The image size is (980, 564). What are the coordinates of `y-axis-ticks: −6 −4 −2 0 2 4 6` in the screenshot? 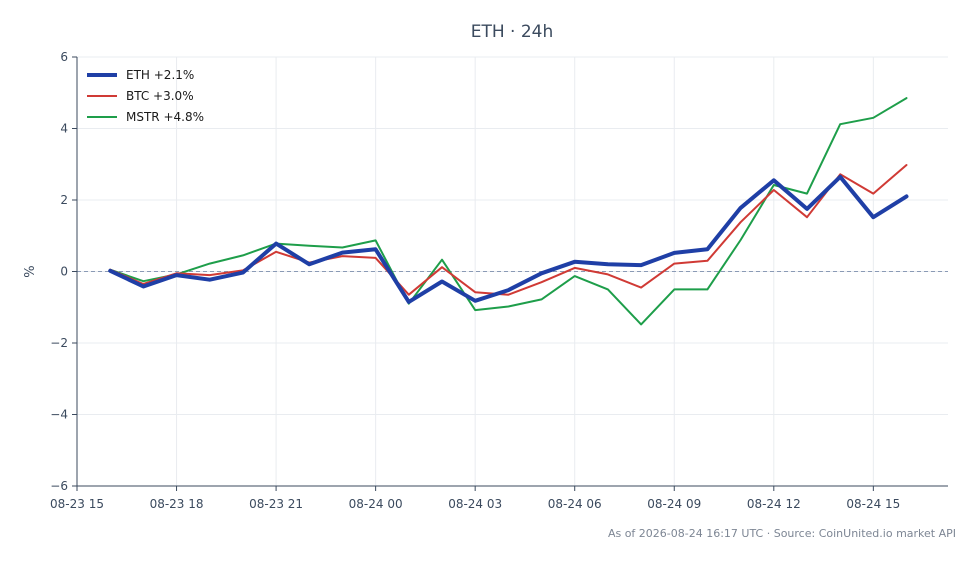 It's located at (63, 271).